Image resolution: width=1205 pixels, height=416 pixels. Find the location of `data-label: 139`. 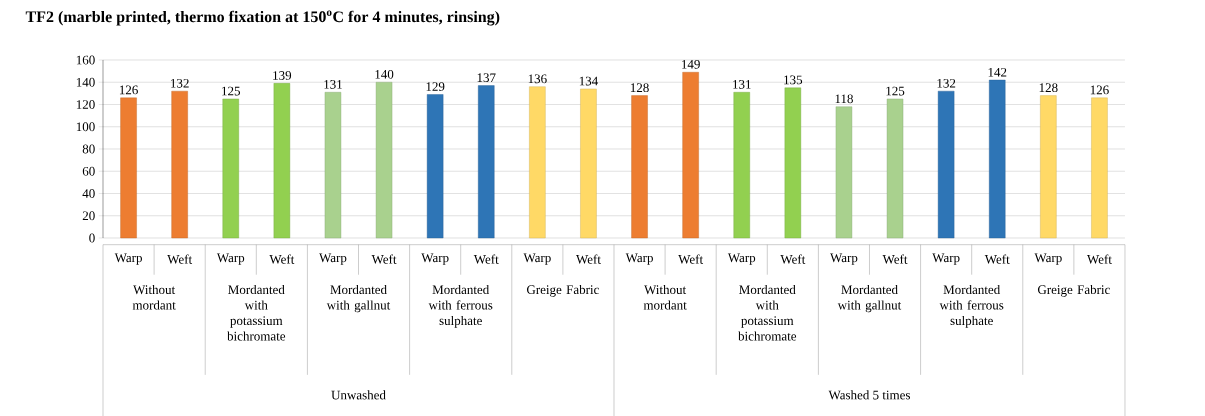

data-label: 139 is located at coordinates (282, 75).